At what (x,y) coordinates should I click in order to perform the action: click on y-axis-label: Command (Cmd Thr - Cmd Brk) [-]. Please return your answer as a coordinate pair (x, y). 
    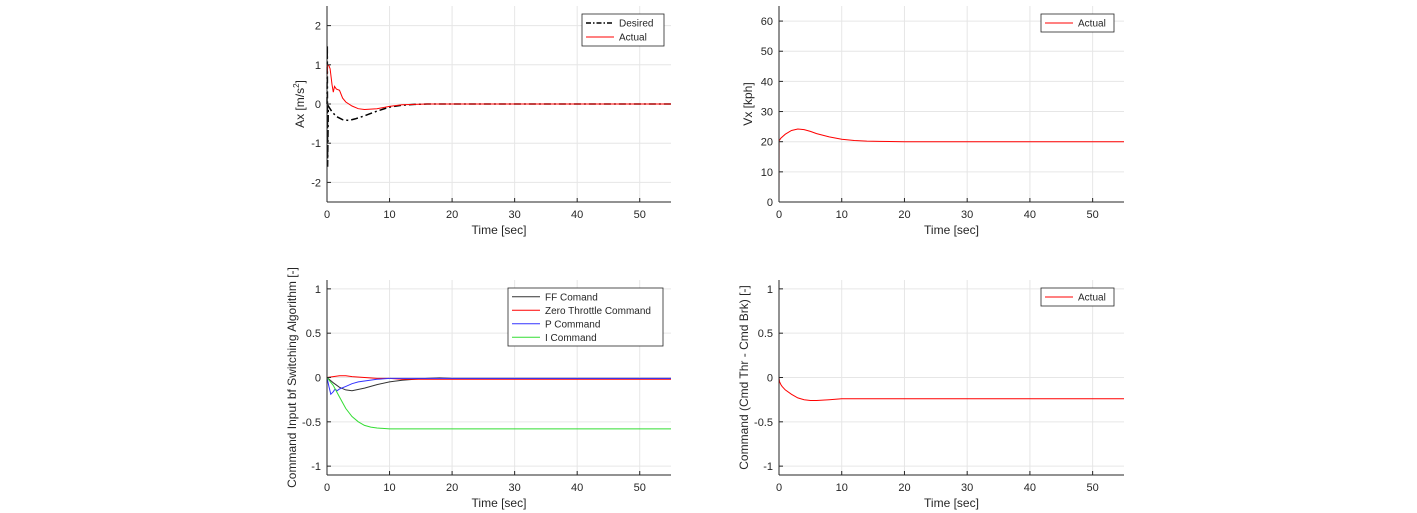
    Looking at the image, I should click on (744, 377).